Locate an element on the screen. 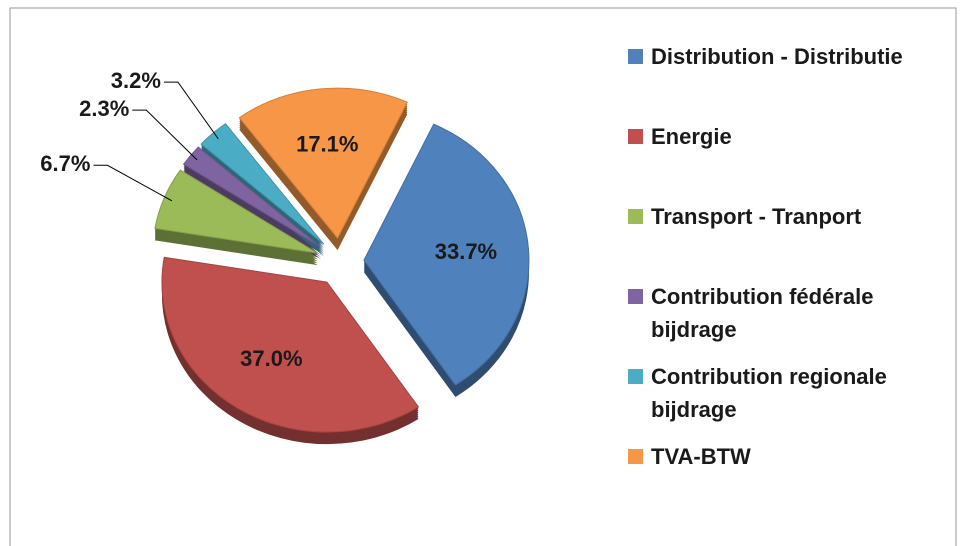  data-label: 17.1% is located at coordinates (327, 143).